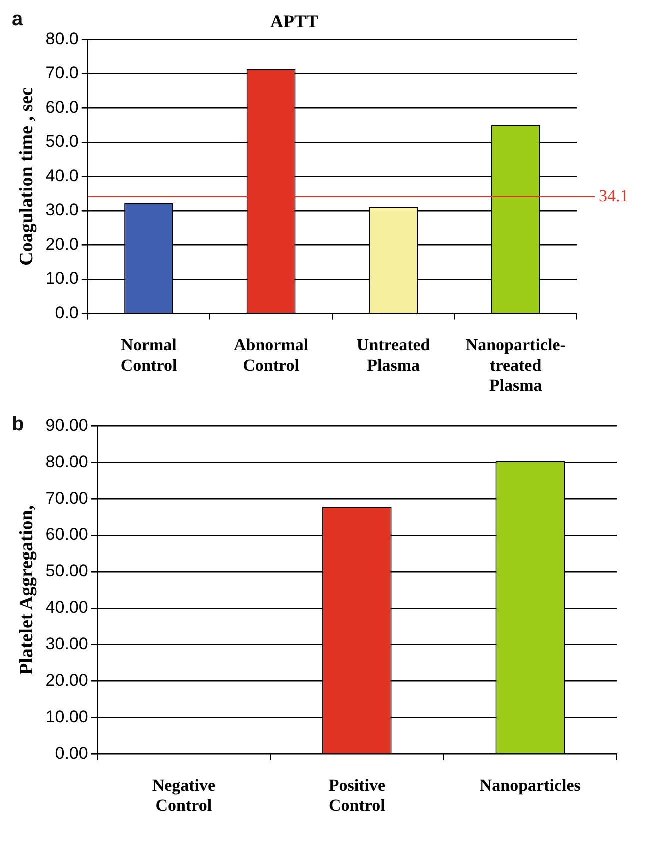 This screenshot has width=645, height=844. I want to click on y-tick-label: 10.0, so click(62, 278).